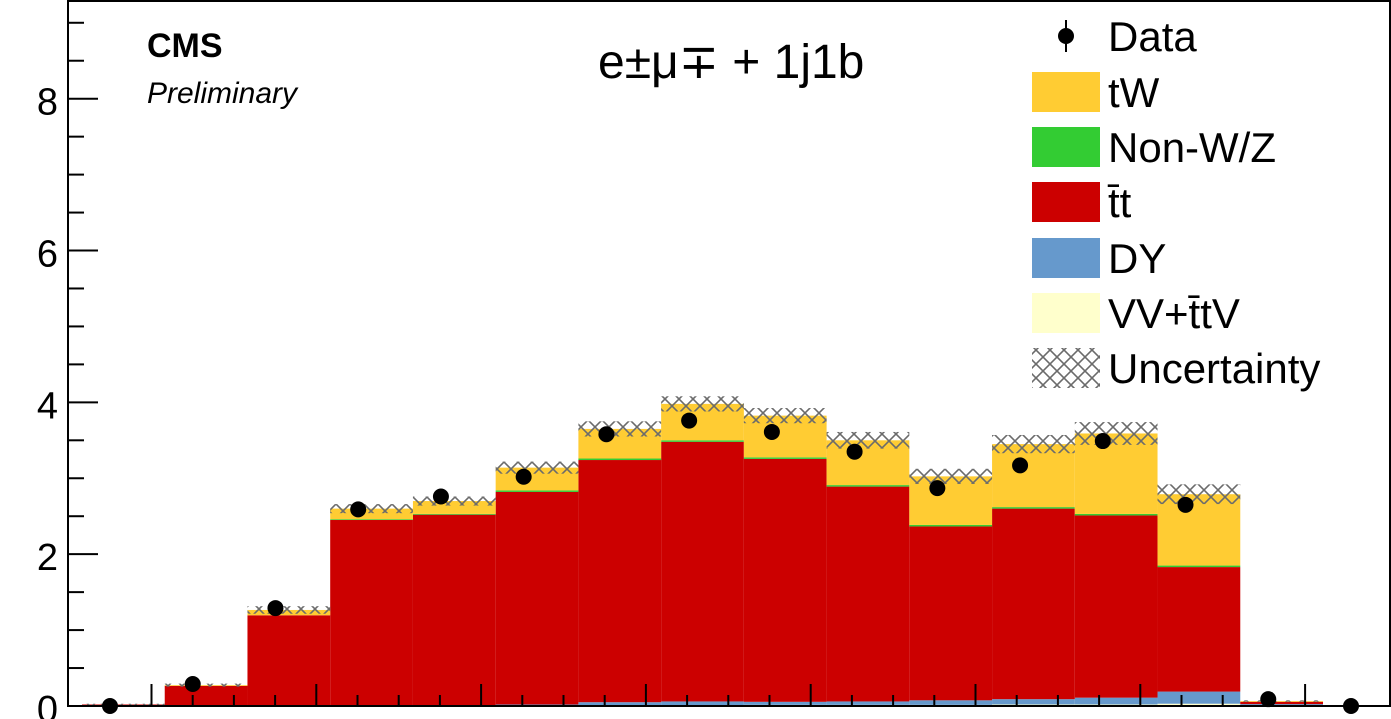  What do you see at coordinates (1066, 202) in the screenshot?
I see `legend-swatch-tt` at bounding box center [1066, 202].